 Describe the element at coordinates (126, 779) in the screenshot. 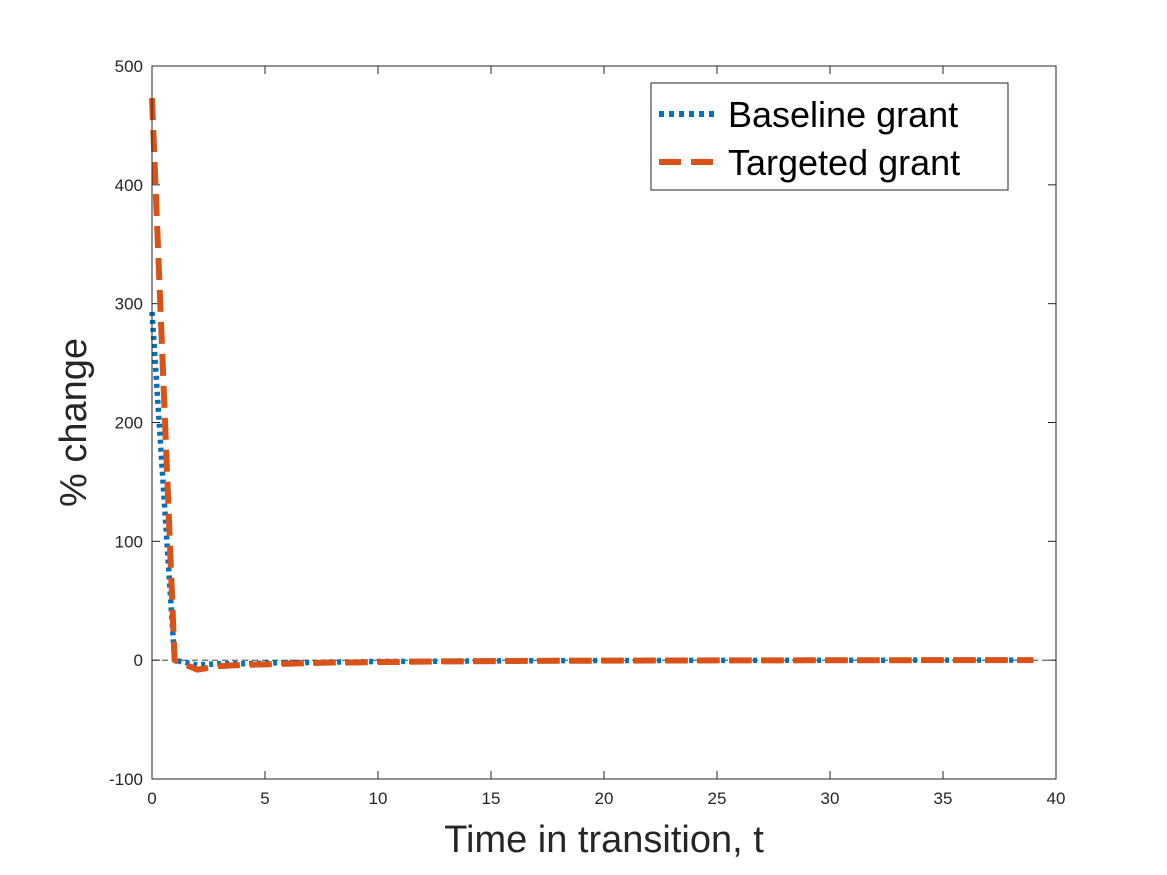

I see `y-tick-label: -100` at that location.